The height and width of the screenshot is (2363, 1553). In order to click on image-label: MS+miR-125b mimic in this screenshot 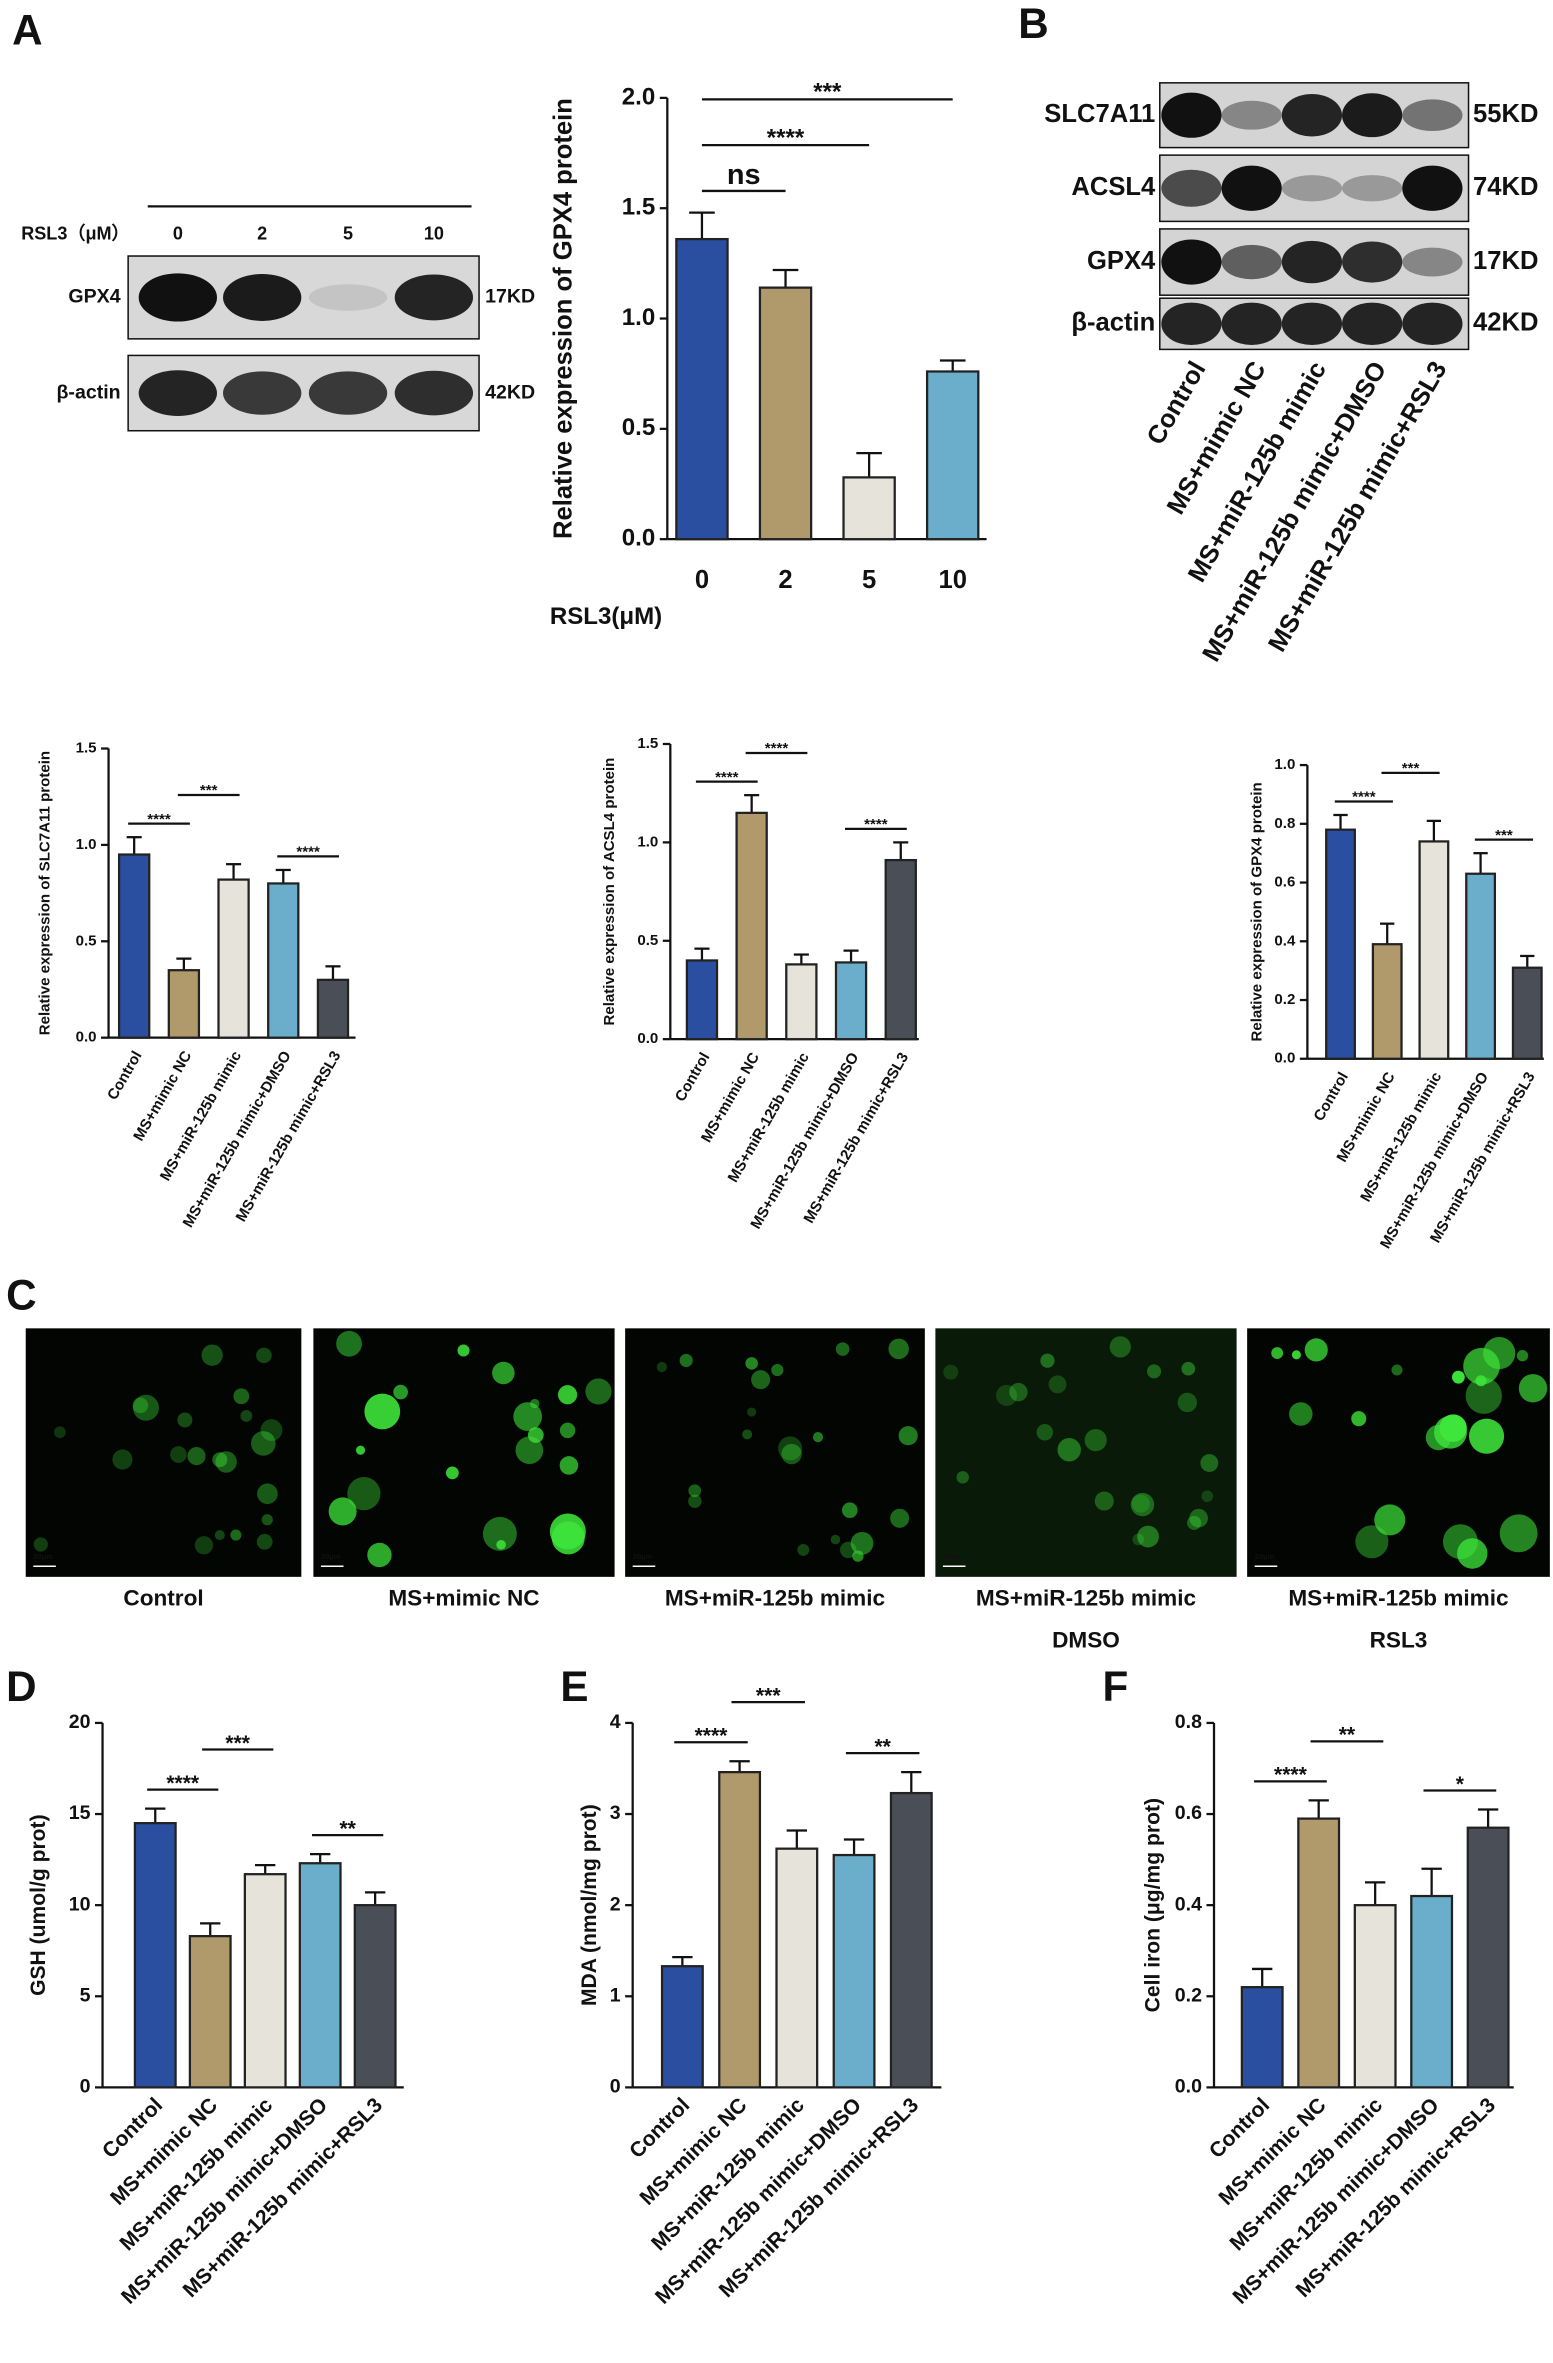, I will do `click(775, 1597)`.